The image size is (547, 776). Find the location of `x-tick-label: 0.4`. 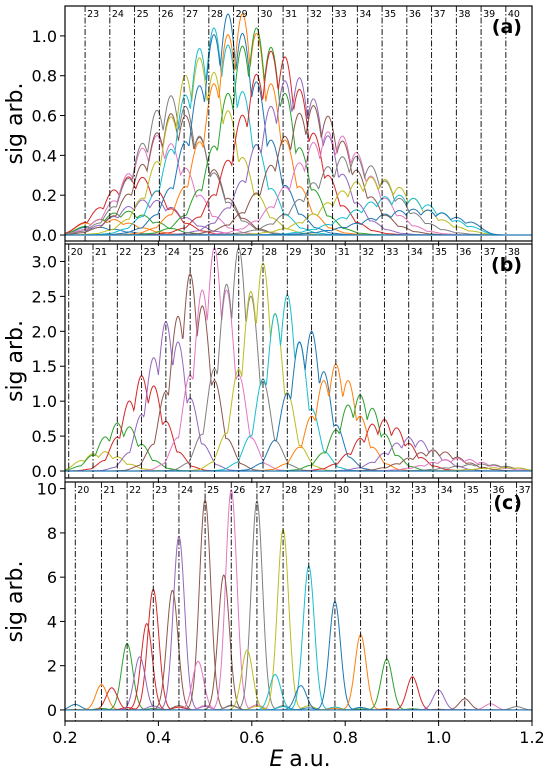

x-tick-label: 0.4 is located at coordinates (158, 737).